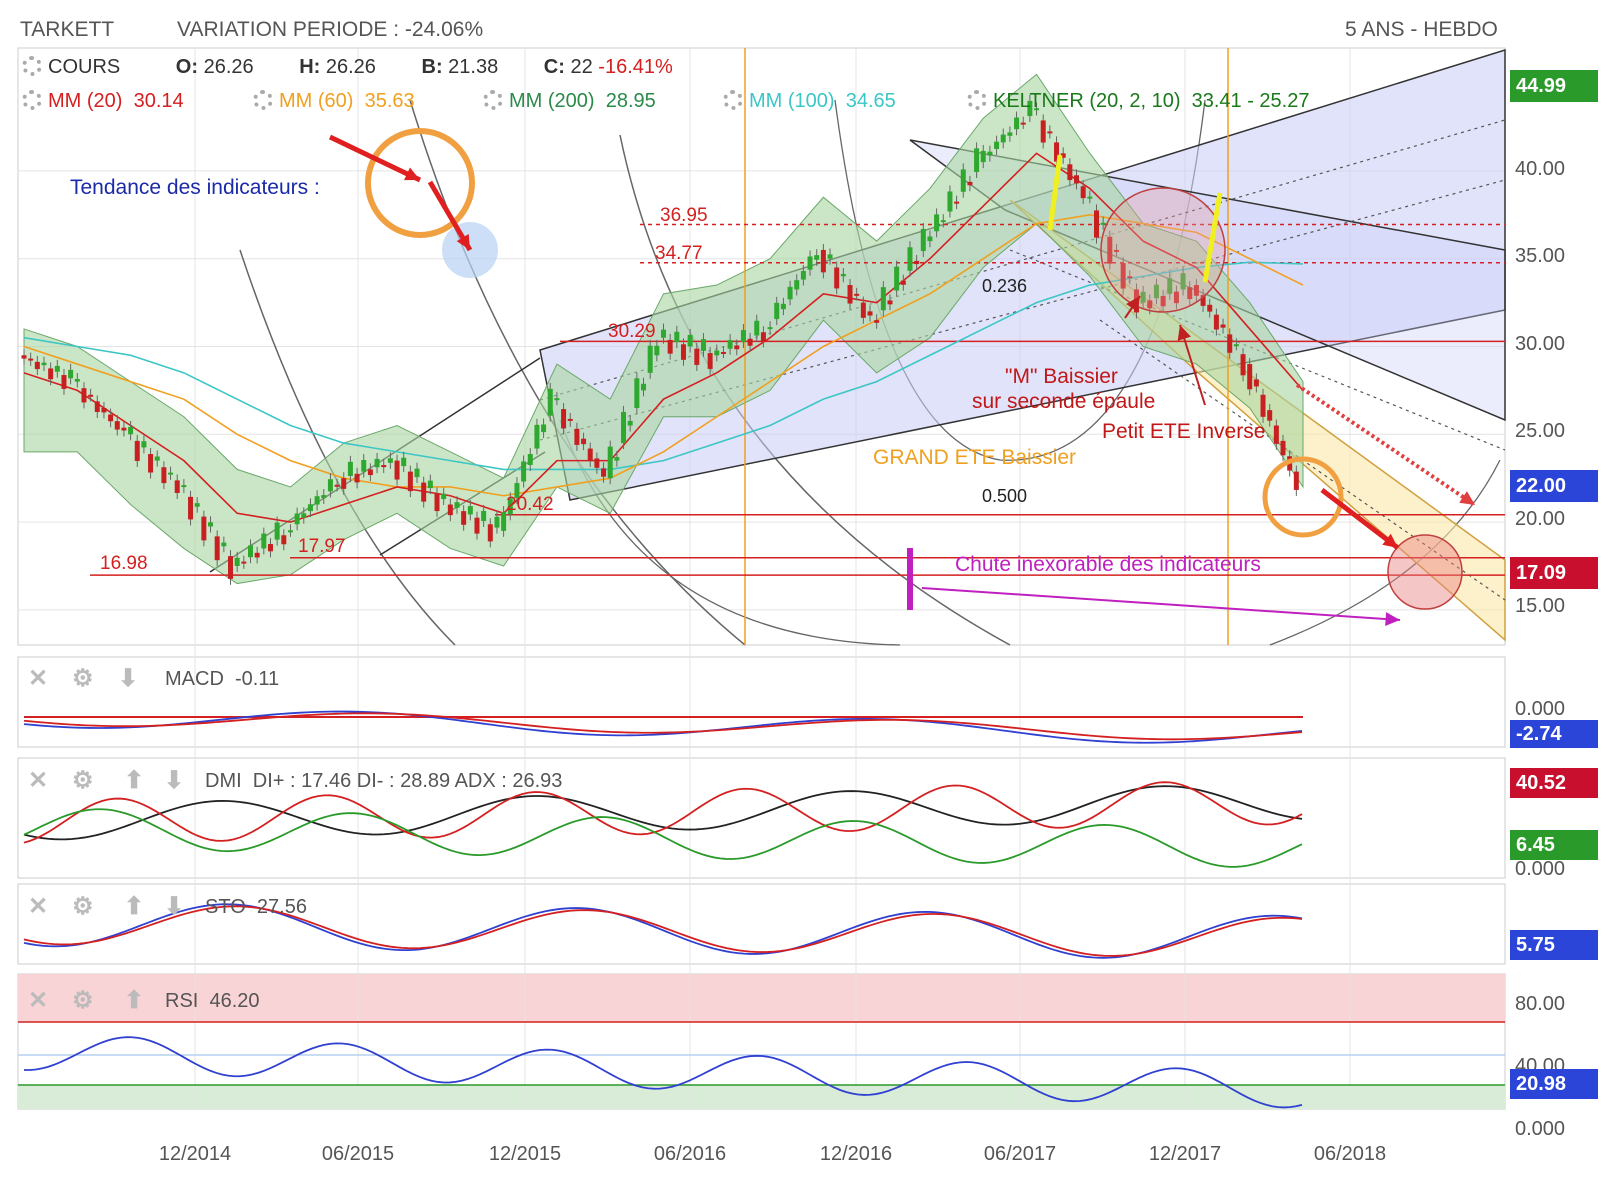 This screenshot has height=1182, width=1612. I want to click on open-value: 26.26, so click(228, 67).